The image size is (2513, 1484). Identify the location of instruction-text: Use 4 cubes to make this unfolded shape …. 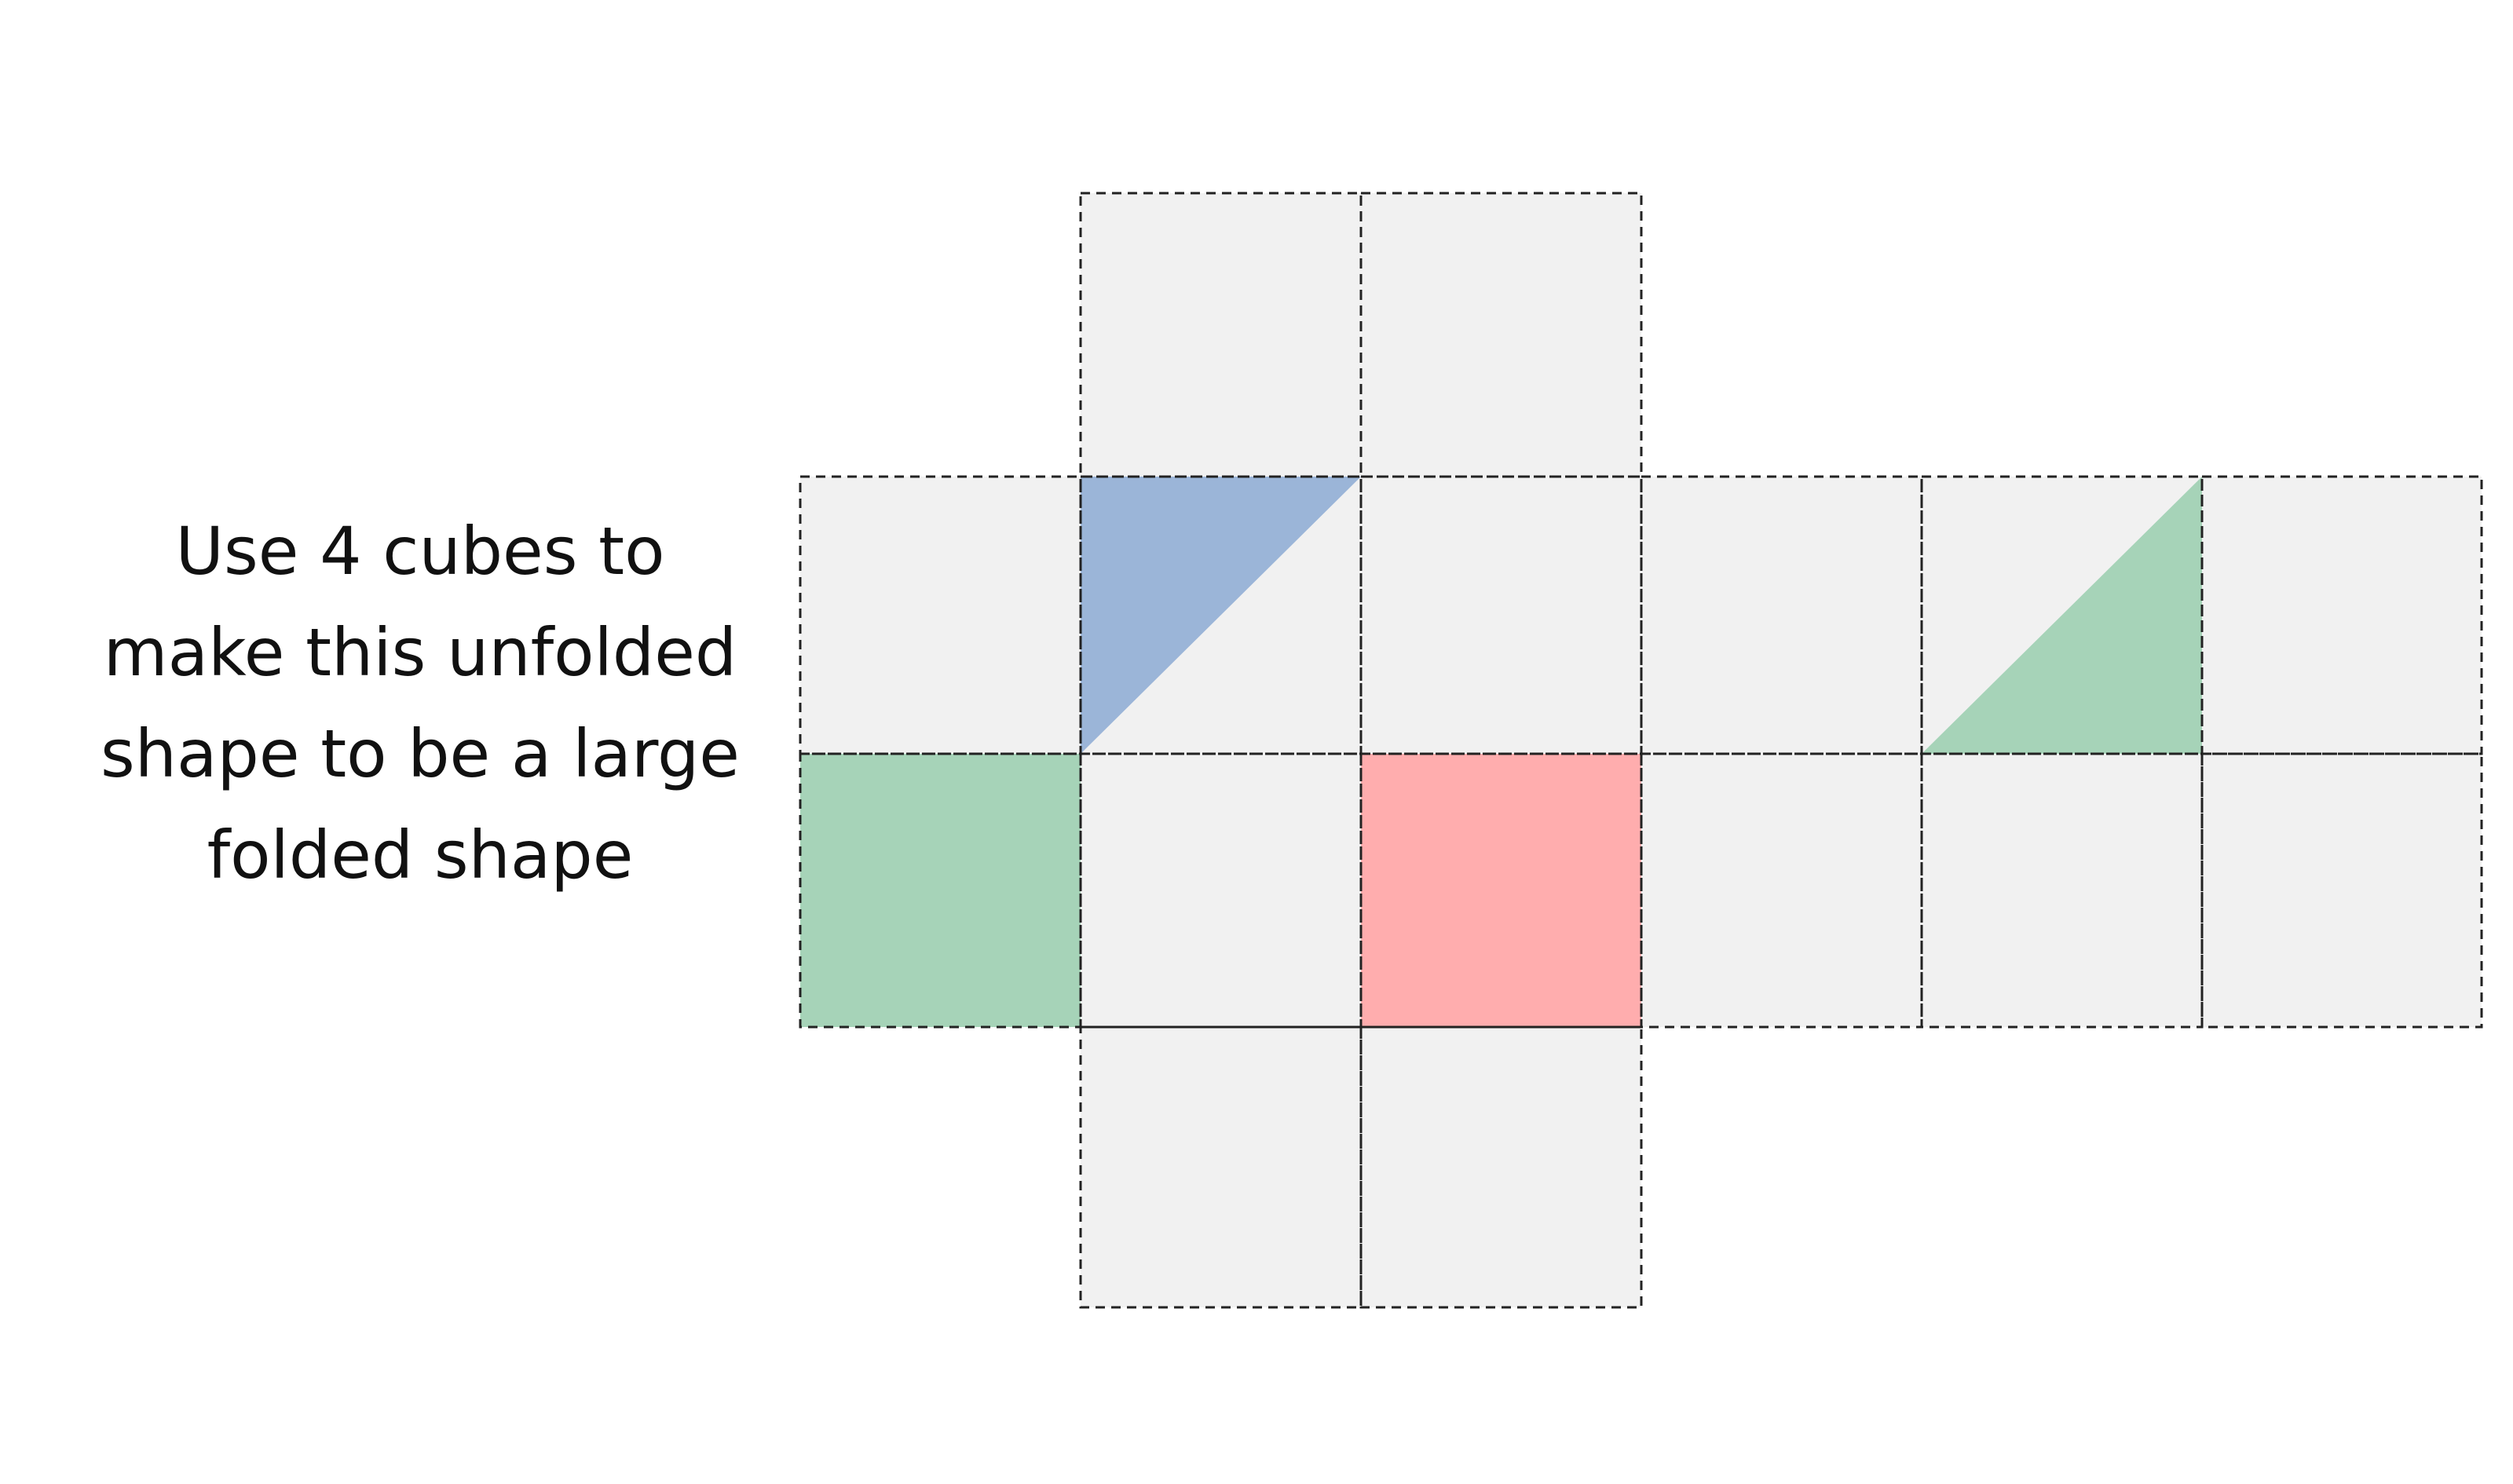
(420, 703).